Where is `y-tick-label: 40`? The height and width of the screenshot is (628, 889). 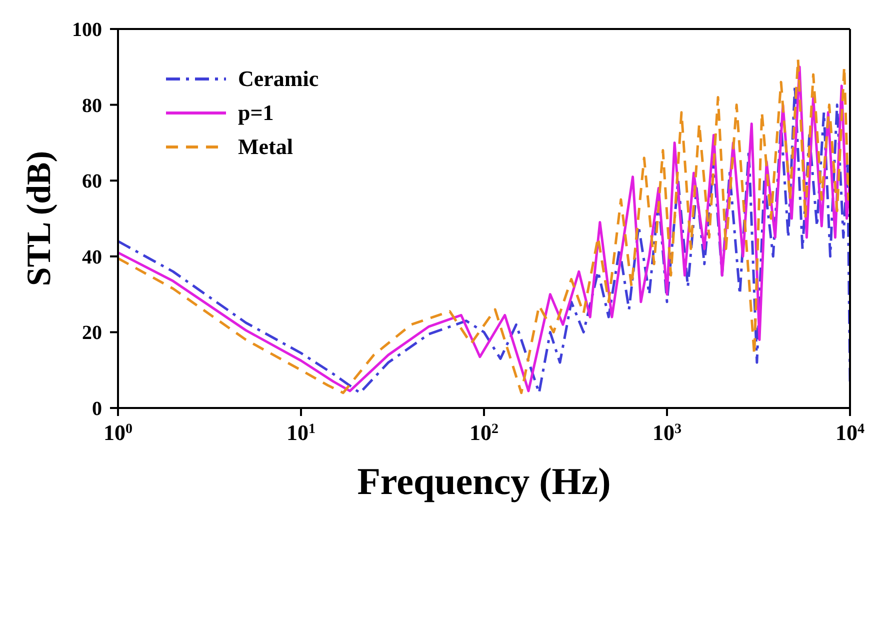
y-tick-label: 40 is located at coordinates (92, 257).